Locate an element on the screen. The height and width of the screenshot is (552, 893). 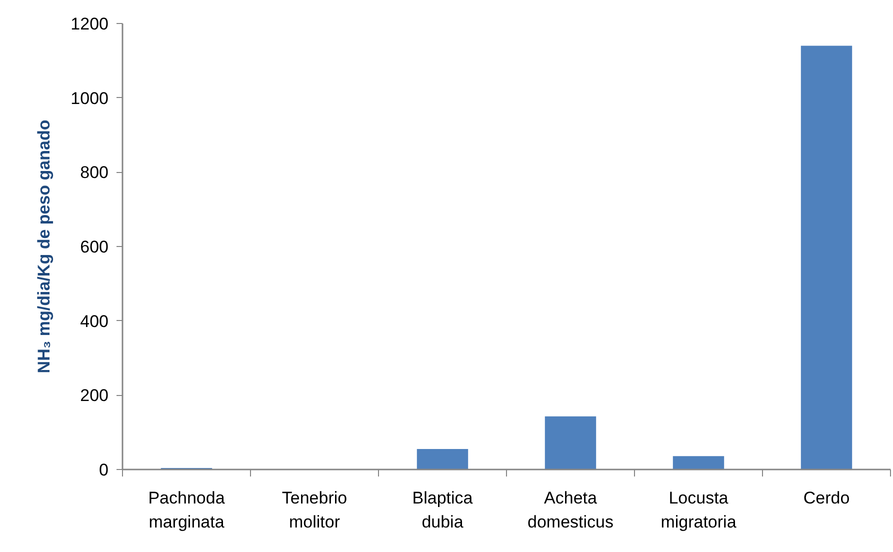
y-tick-label: 1200 is located at coordinates (89, 24).